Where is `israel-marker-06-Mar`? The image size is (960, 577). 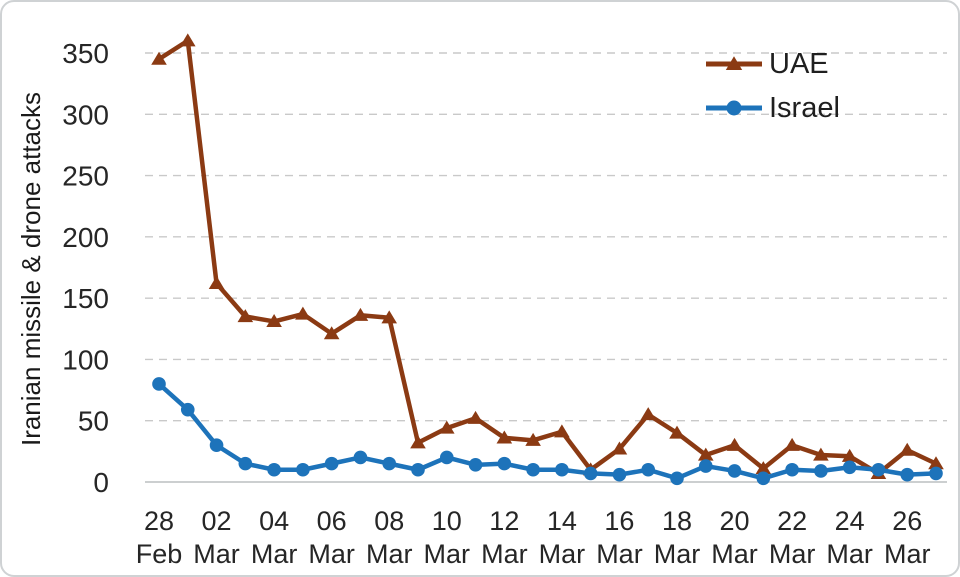 israel-marker-06-Mar is located at coordinates (331, 463).